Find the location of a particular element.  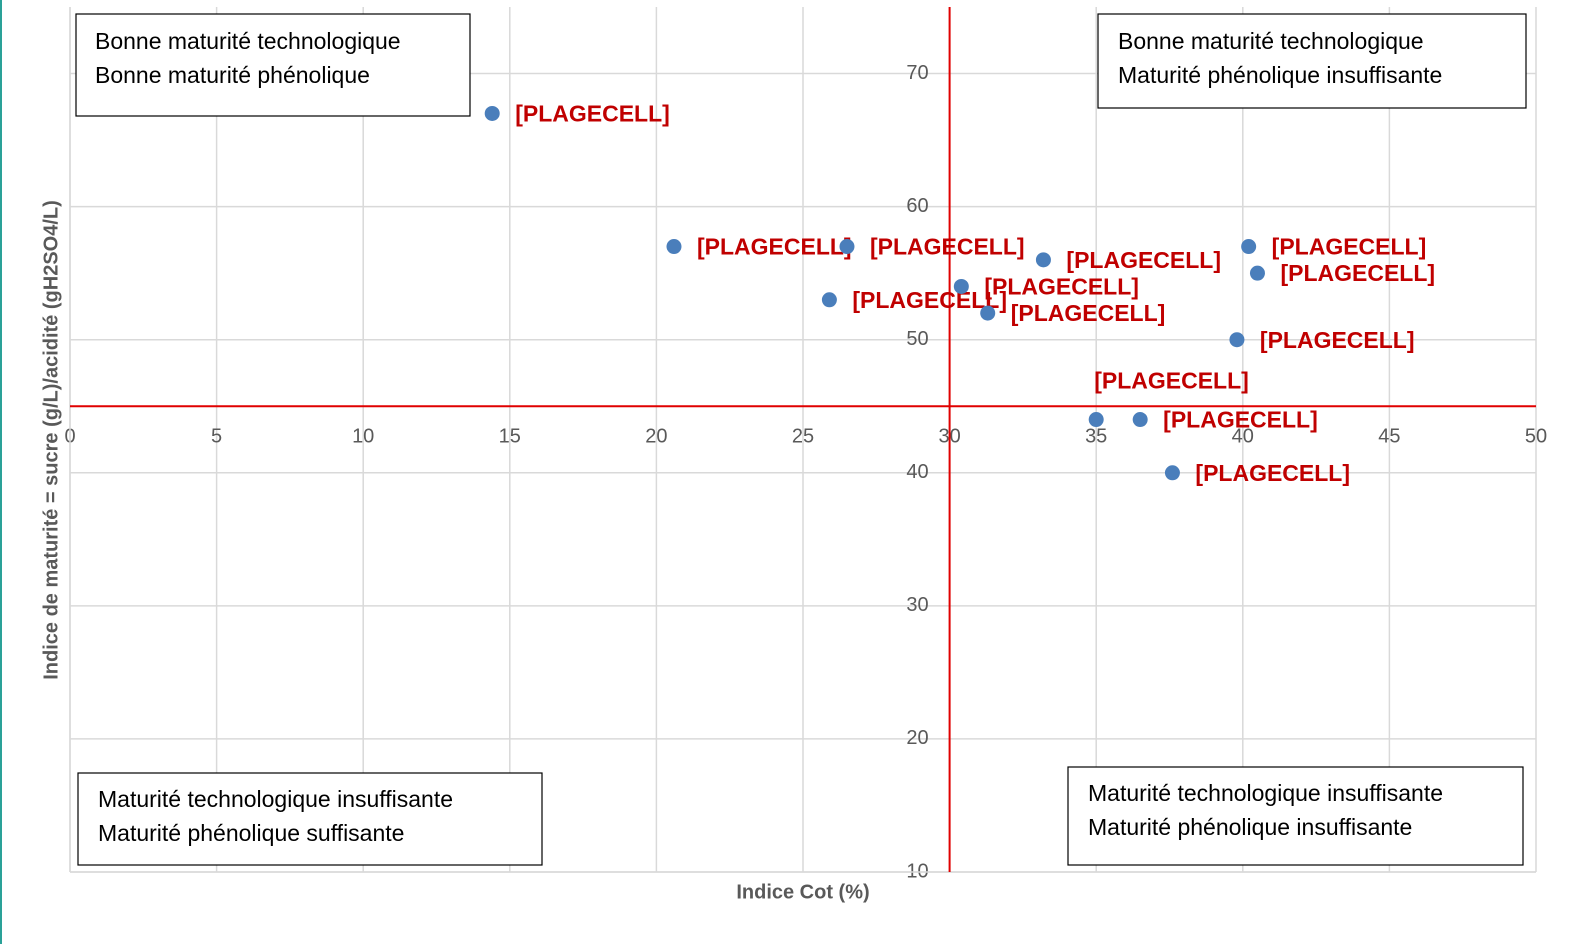

annotation-text: Bonne maturité phénolique is located at coordinates (232, 75).